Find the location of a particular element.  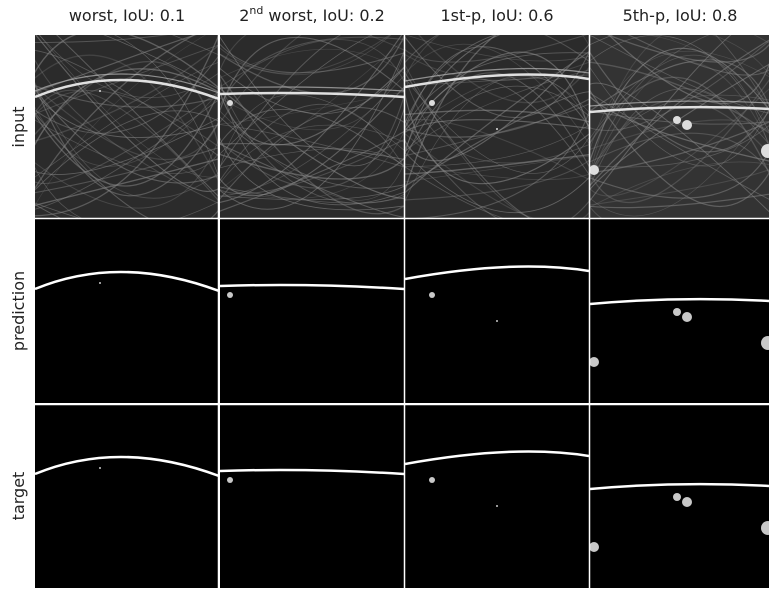

column-title: 2nd worst, IoU: 0.2 is located at coordinates (312, 14).